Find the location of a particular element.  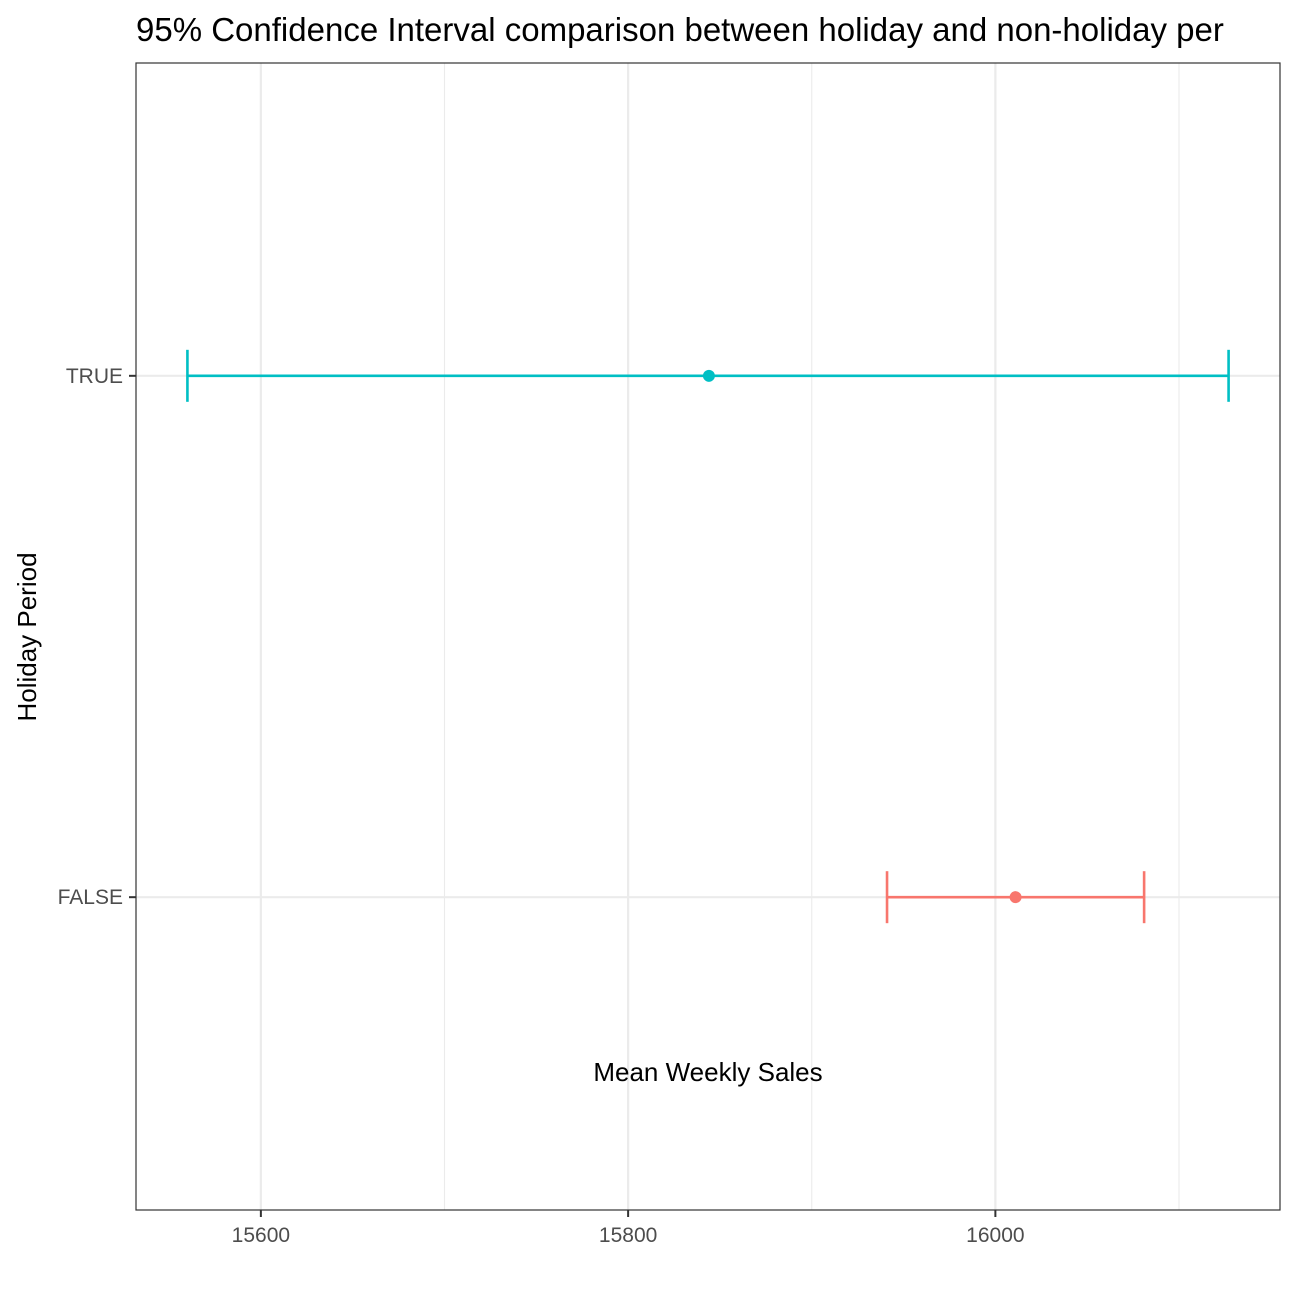

x-tick-label: 15600 is located at coordinates (261, 1235).